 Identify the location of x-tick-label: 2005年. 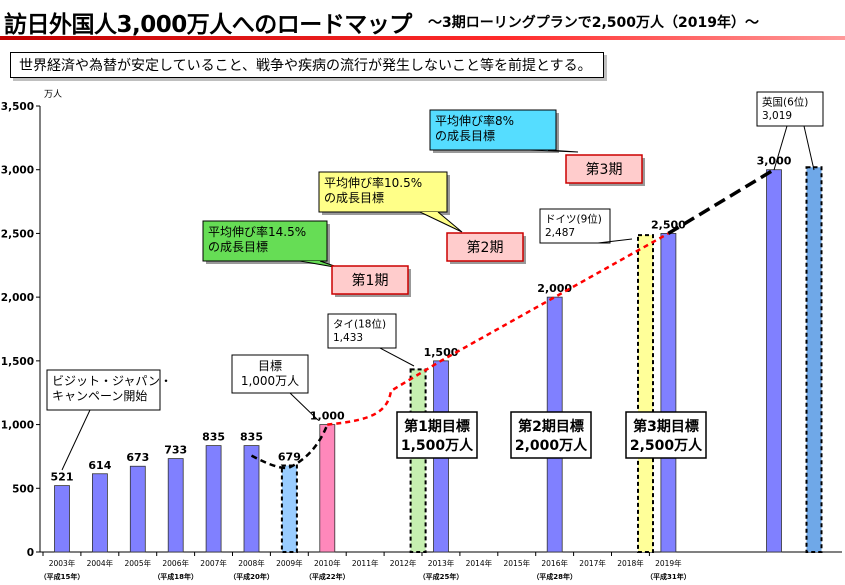
(138, 563).